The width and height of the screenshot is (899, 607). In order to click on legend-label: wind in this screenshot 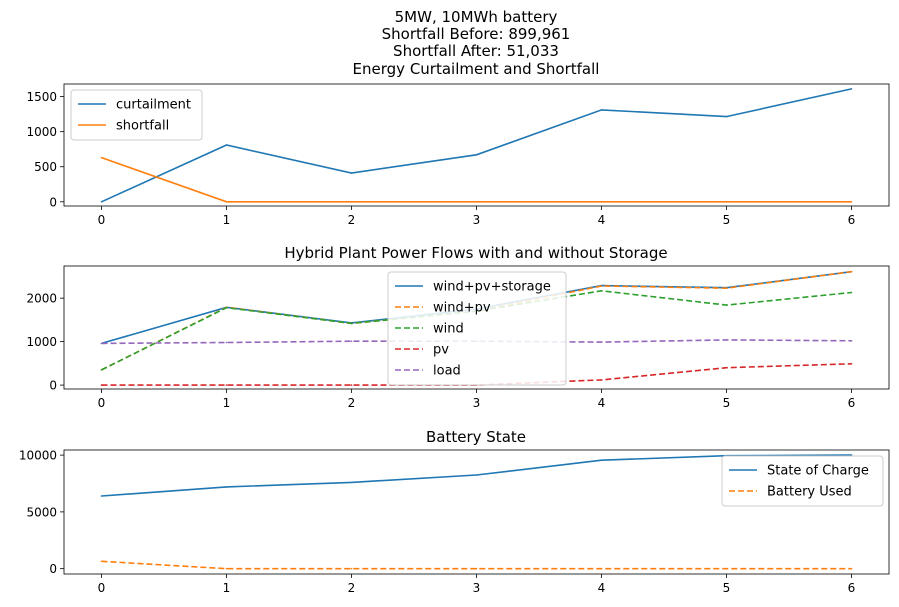, I will do `click(448, 329)`.